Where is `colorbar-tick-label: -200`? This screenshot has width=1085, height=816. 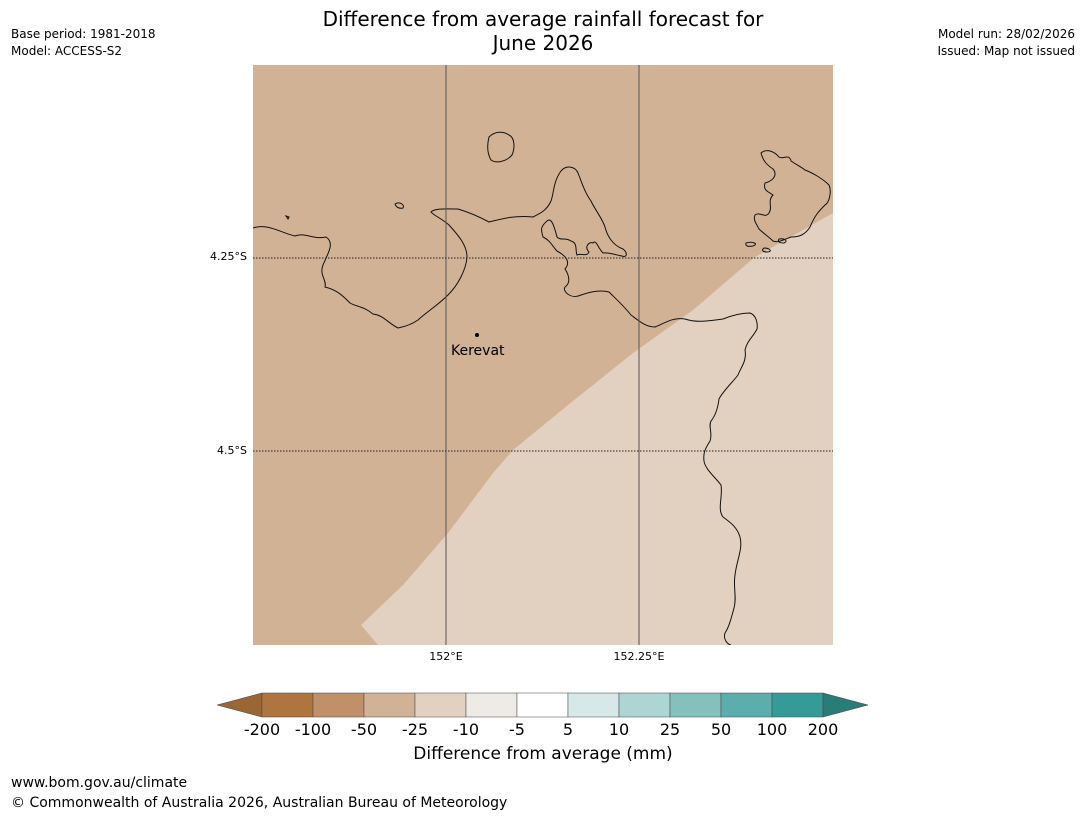
colorbar-tick-label: -200 is located at coordinates (262, 729).